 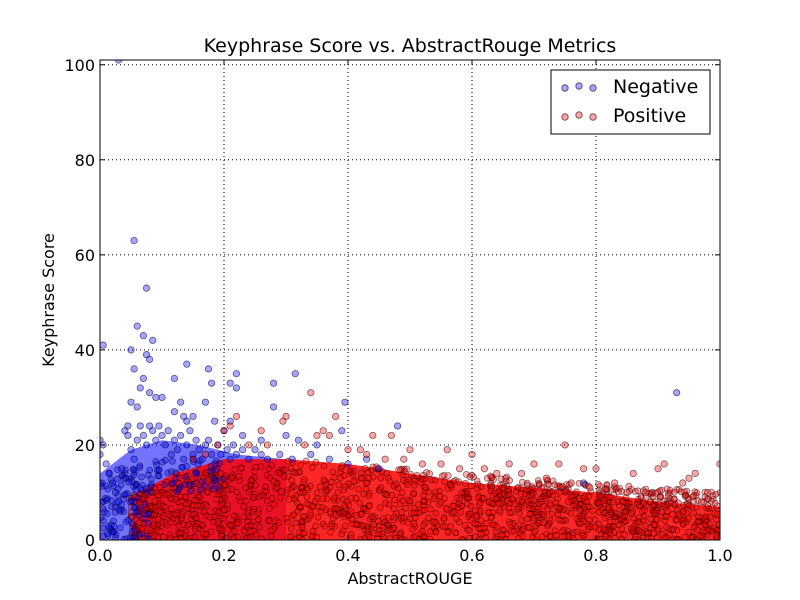 I want to click on legend-circle-positive, so click(x=593, y=117).